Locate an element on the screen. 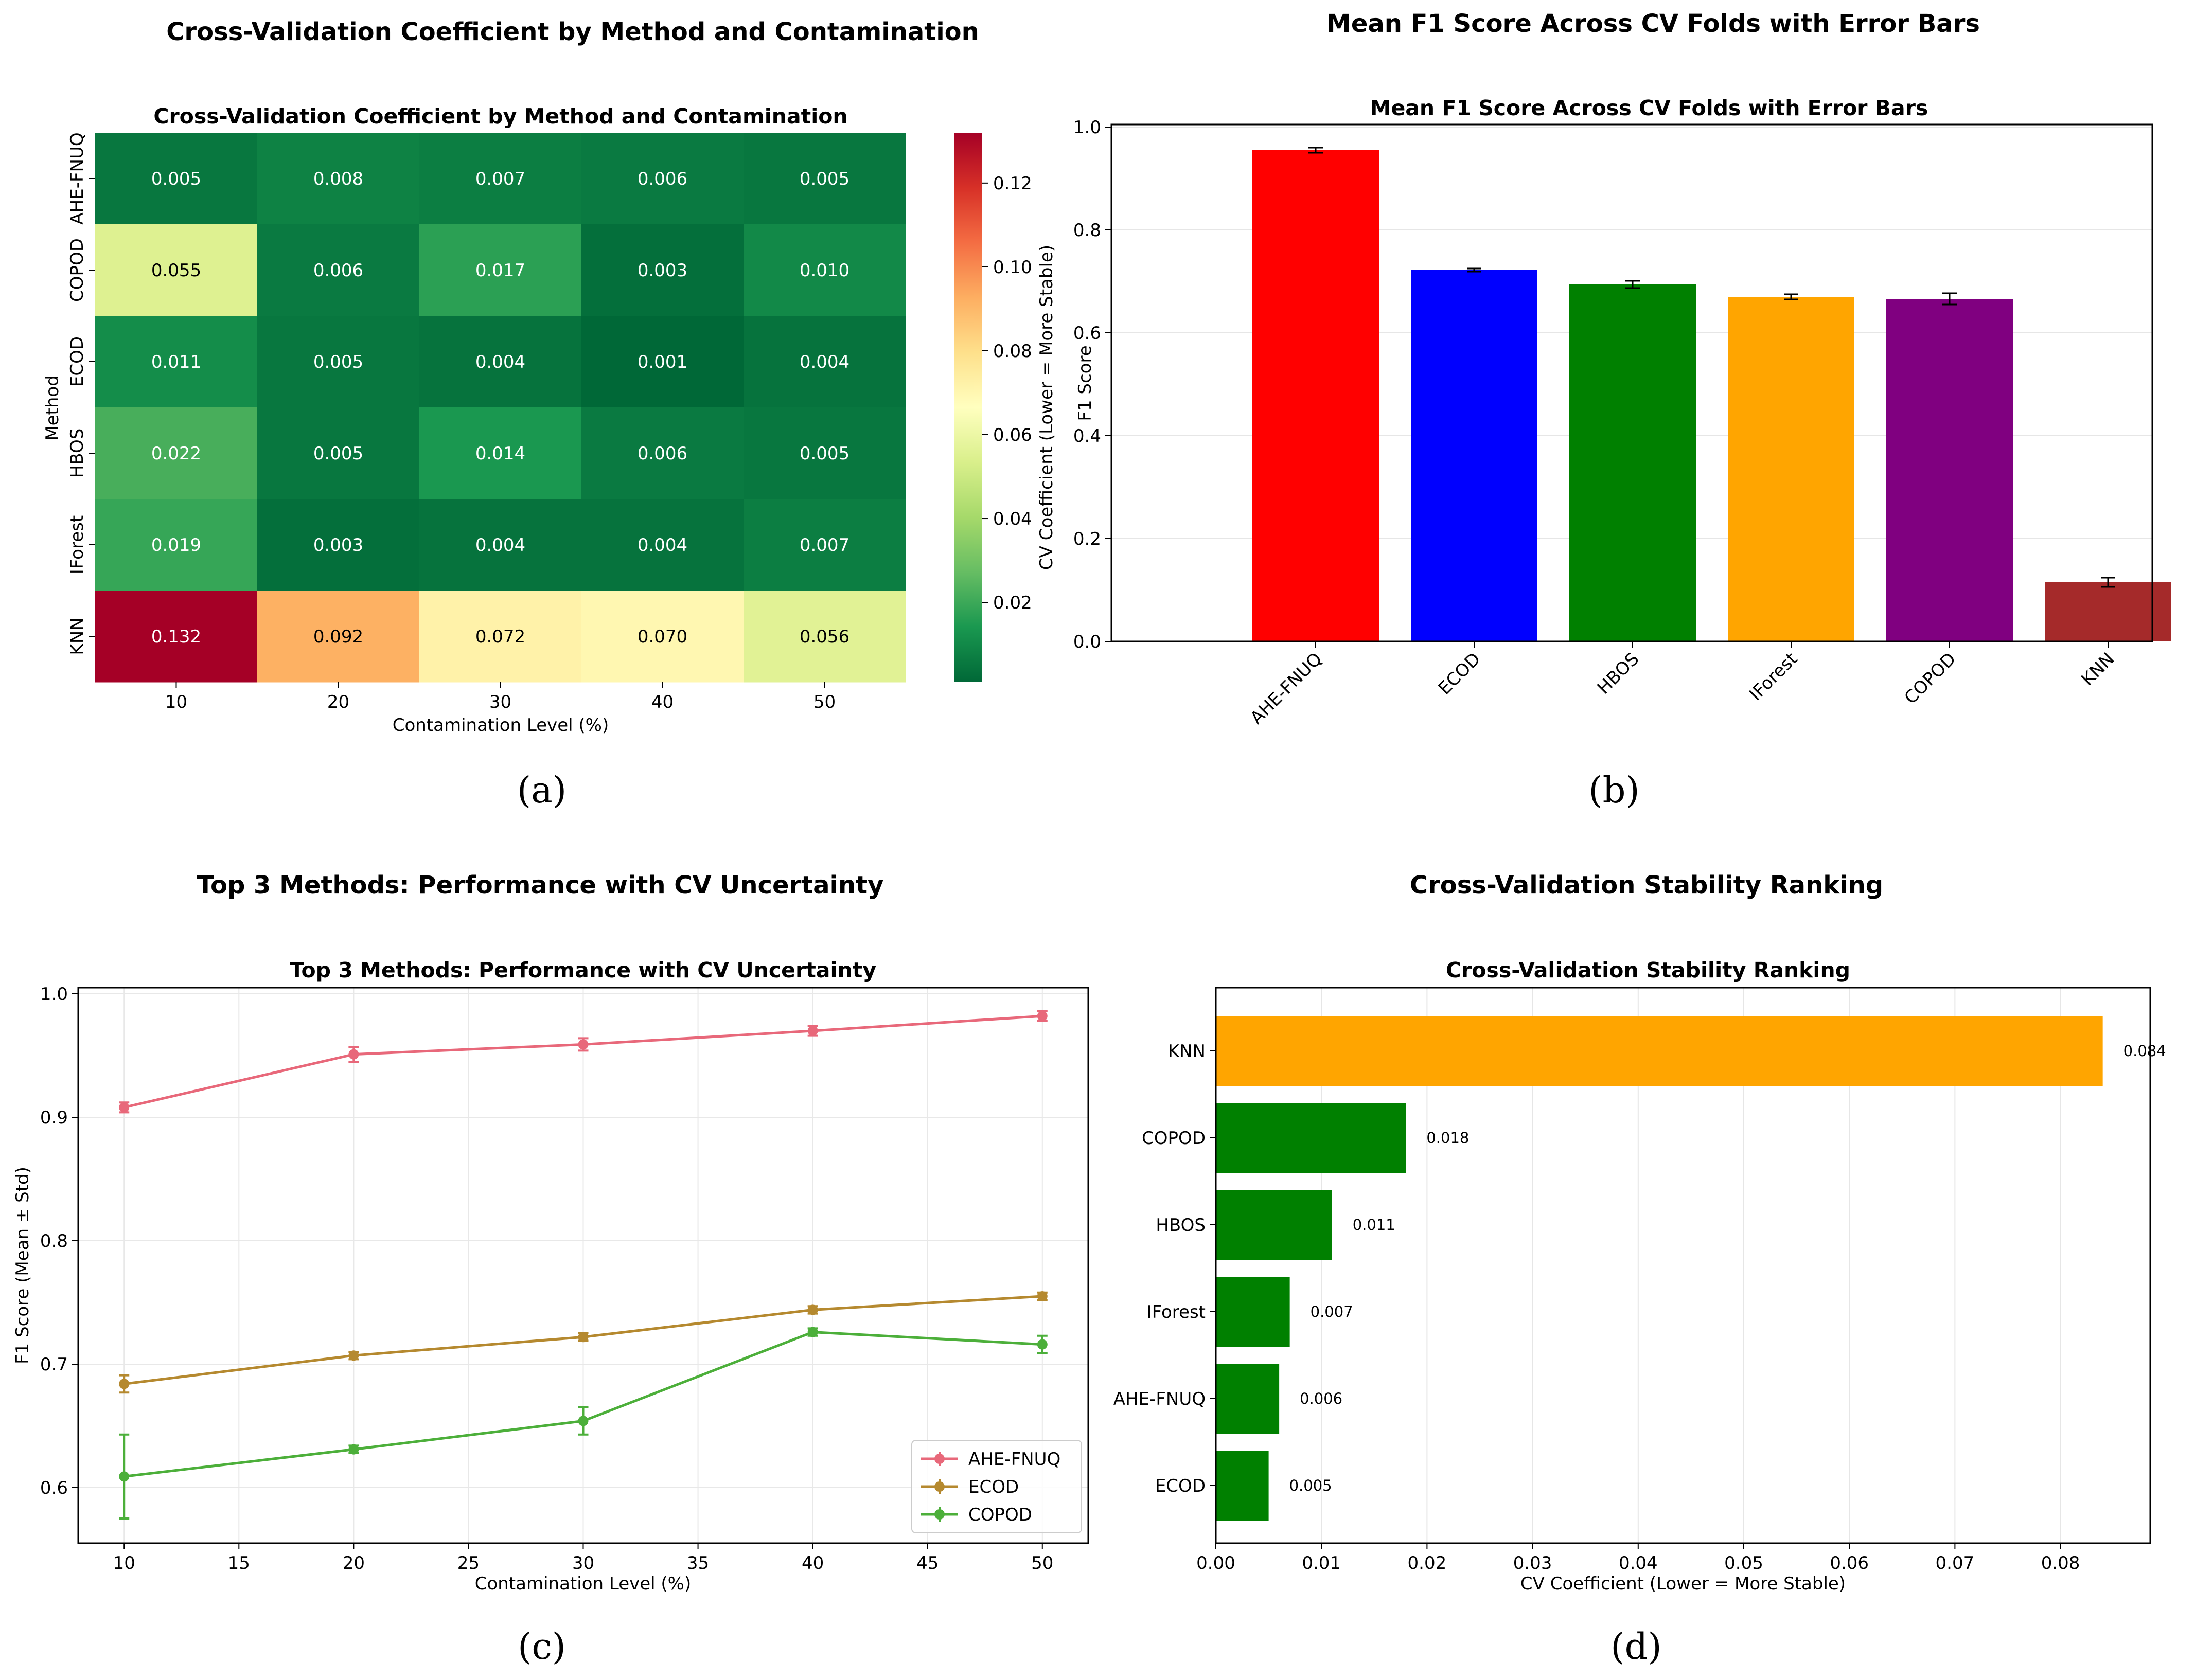 The width and height of the screenshot is (2195, 1680). line-chart-x-tick-label: 15 is located at coordinates (239, 1564).